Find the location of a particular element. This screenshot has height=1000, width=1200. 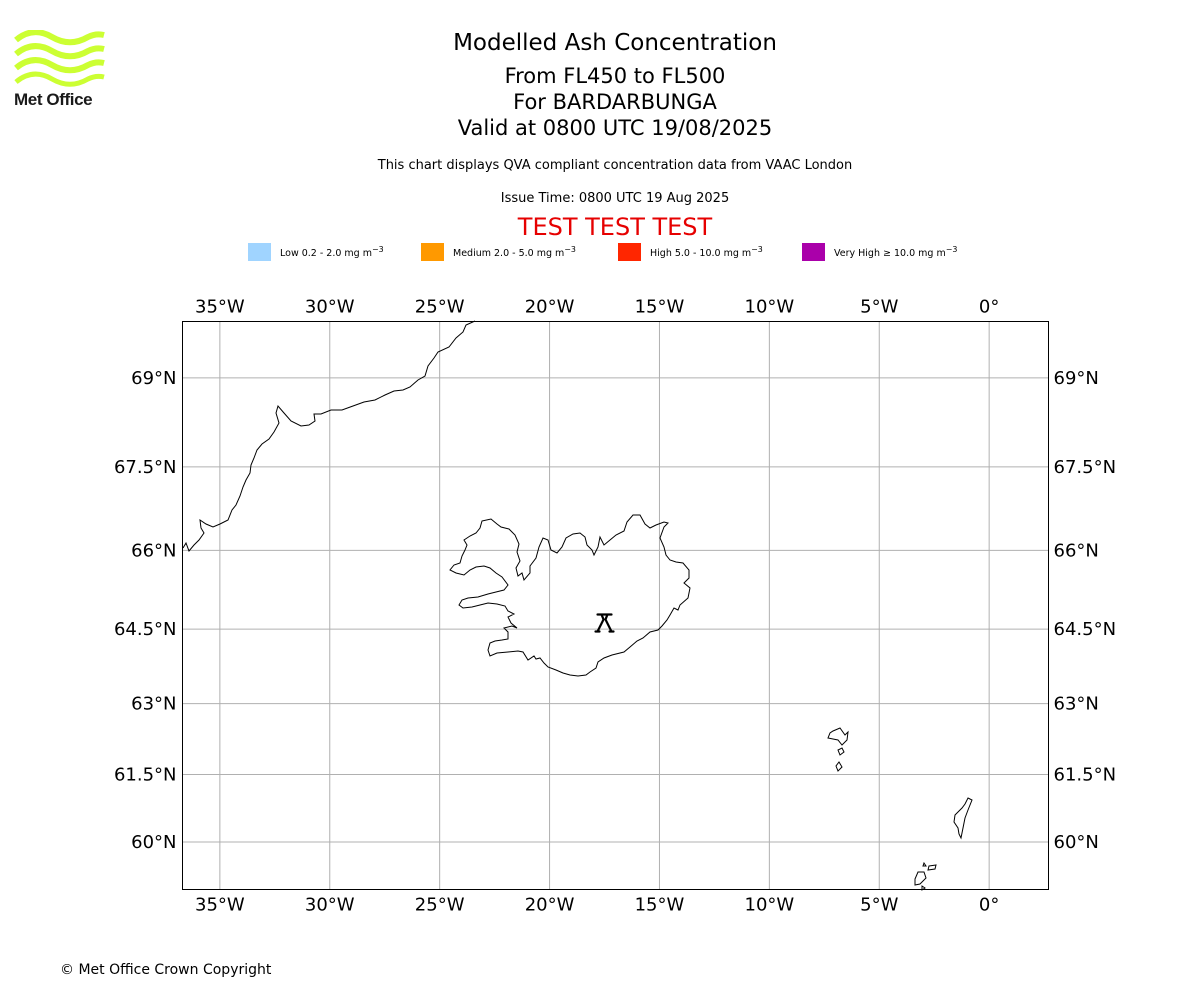

lon-label-bottom: 5°W is located at coordinates (879, 905).